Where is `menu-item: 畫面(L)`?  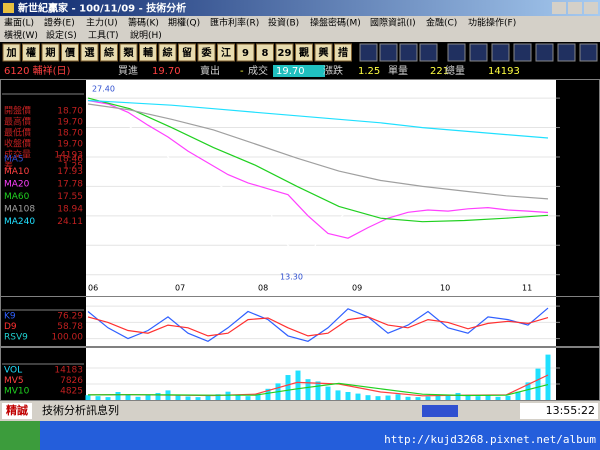
menu-item: 畫面(L) is located at coordinates (19, 23).